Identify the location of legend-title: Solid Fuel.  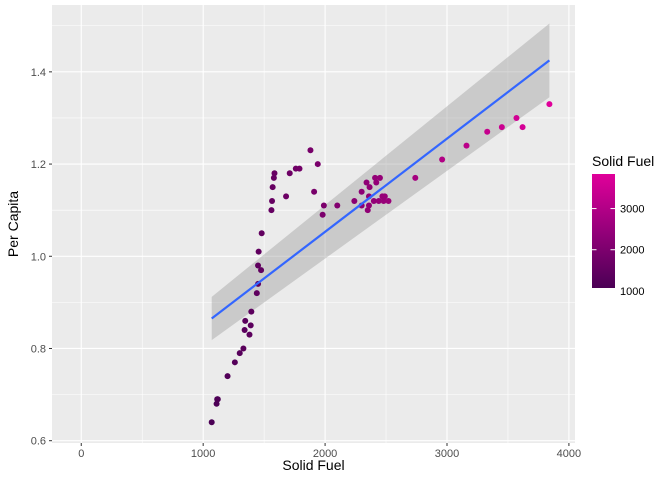
(623, 161).